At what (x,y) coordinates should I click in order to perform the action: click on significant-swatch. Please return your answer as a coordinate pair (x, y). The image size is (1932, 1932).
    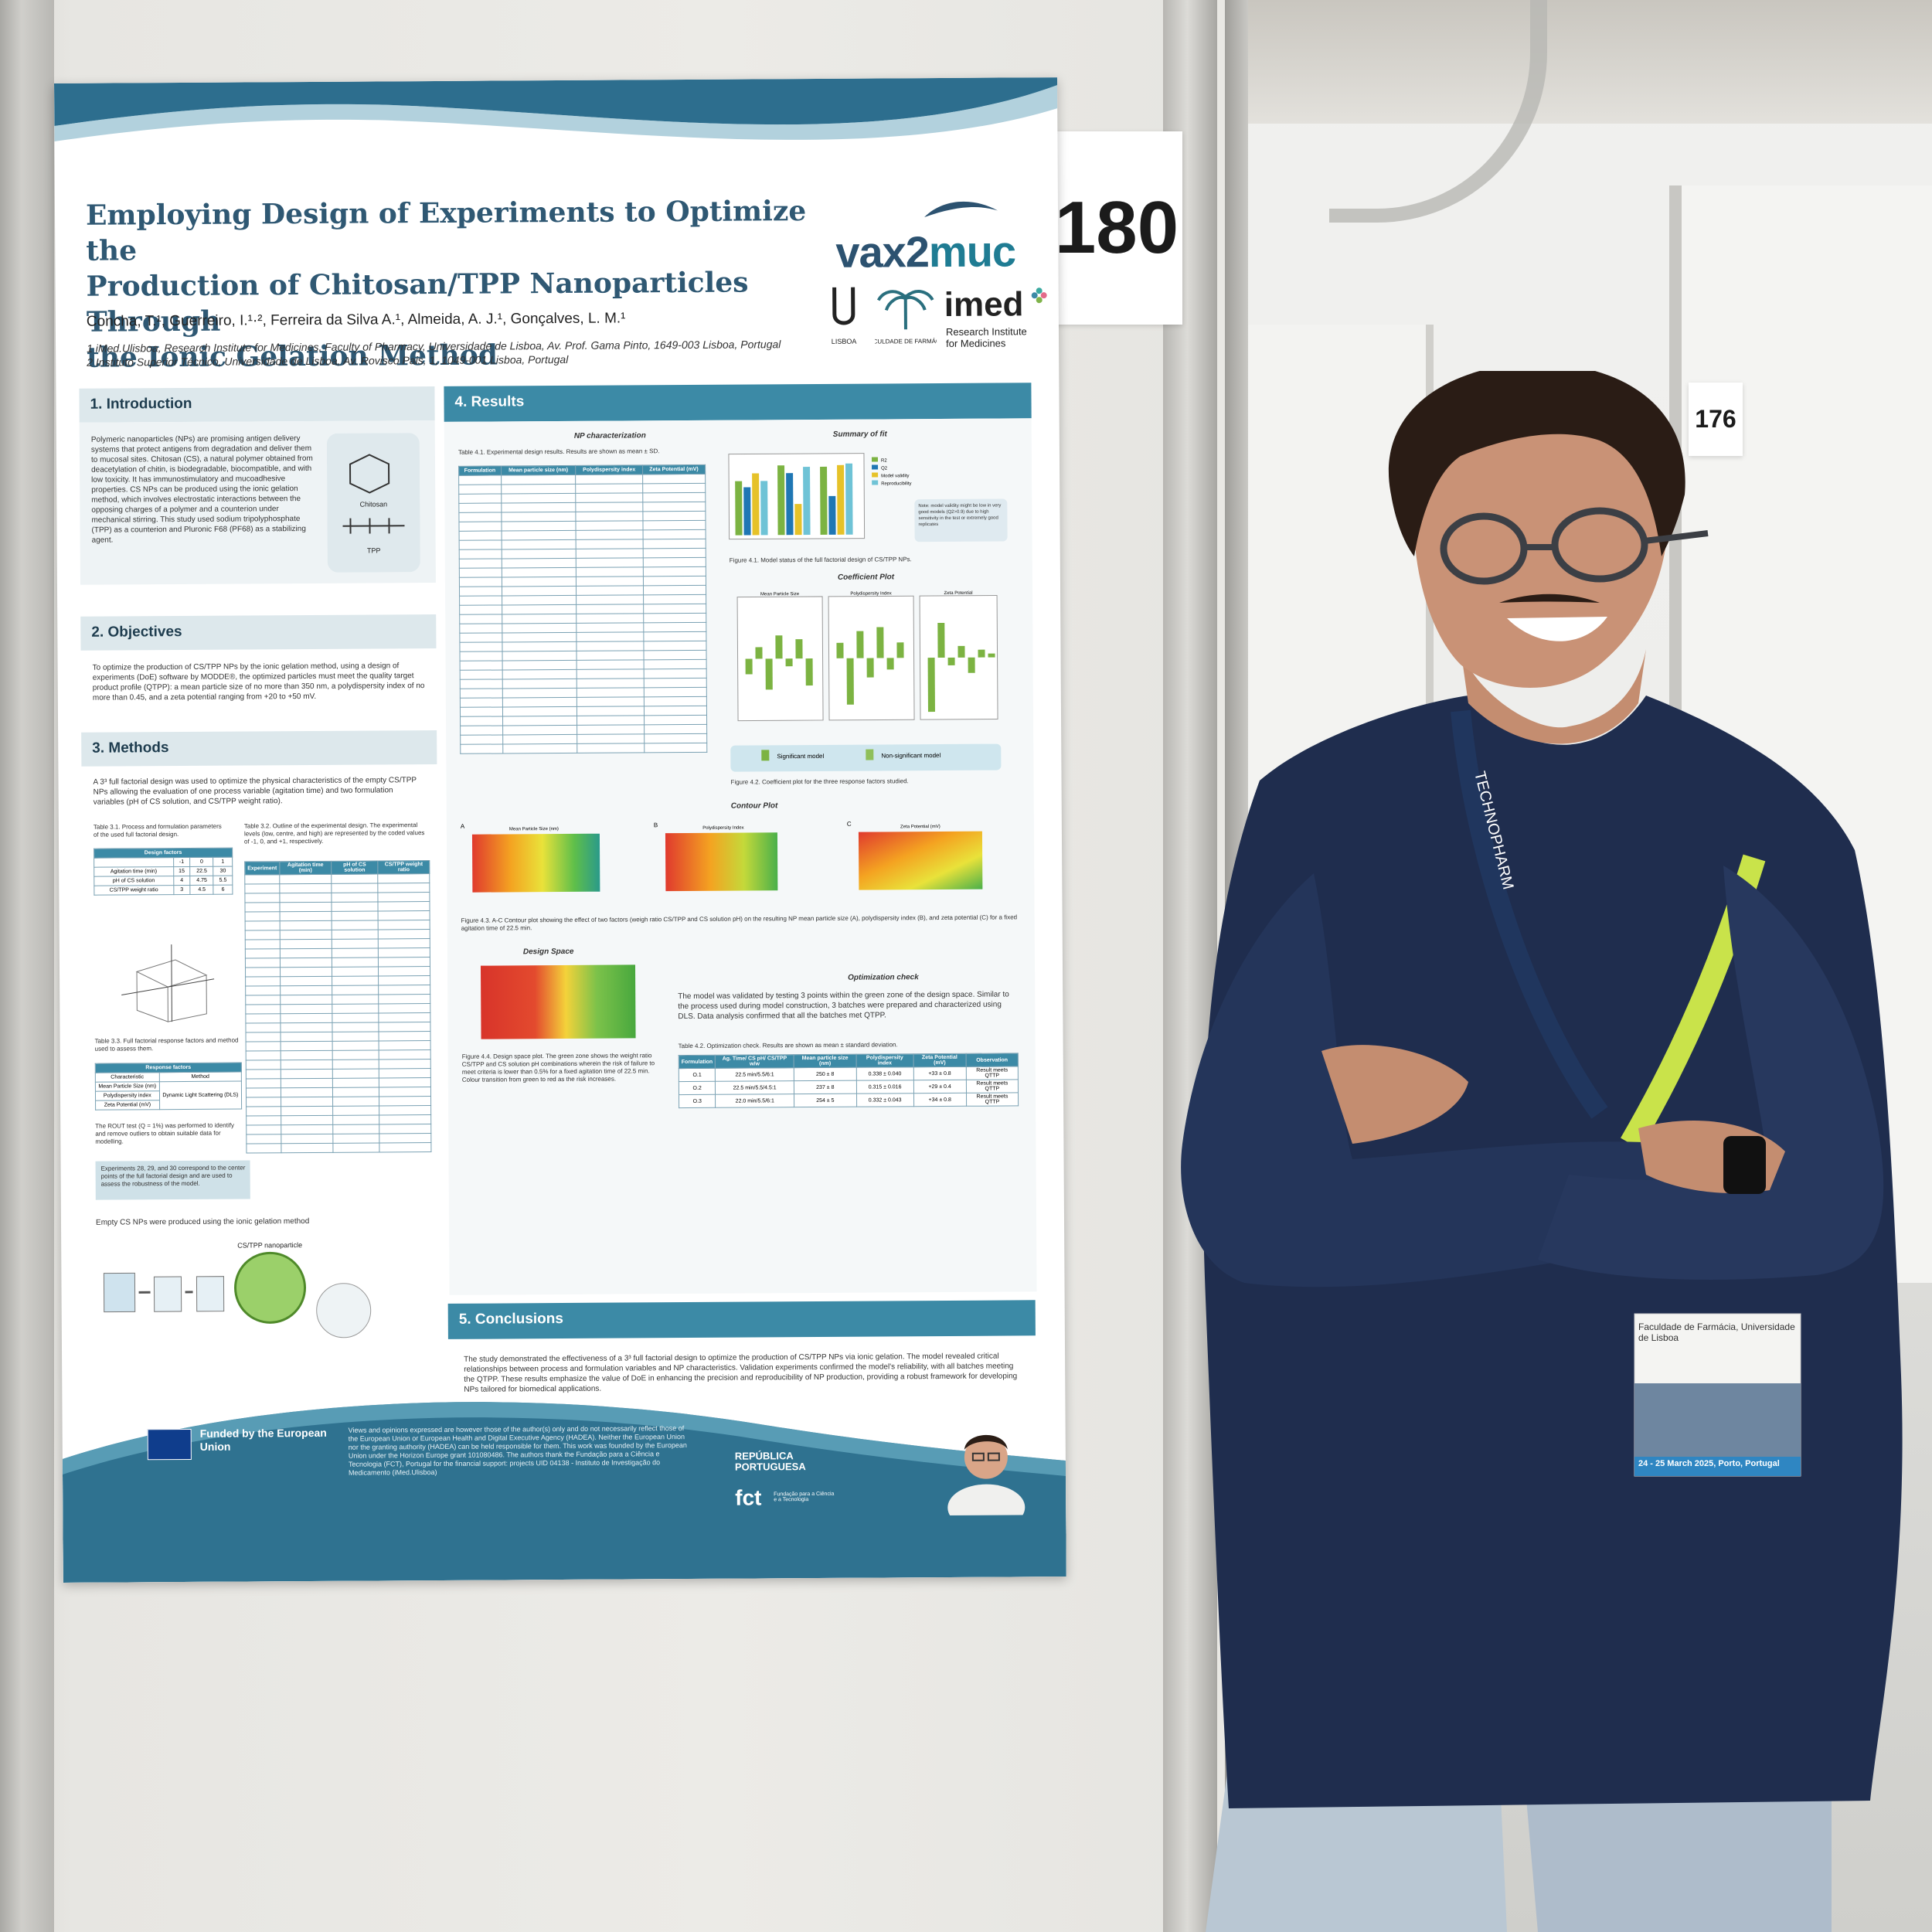
    Looking at the image, I should click on (766, 756).